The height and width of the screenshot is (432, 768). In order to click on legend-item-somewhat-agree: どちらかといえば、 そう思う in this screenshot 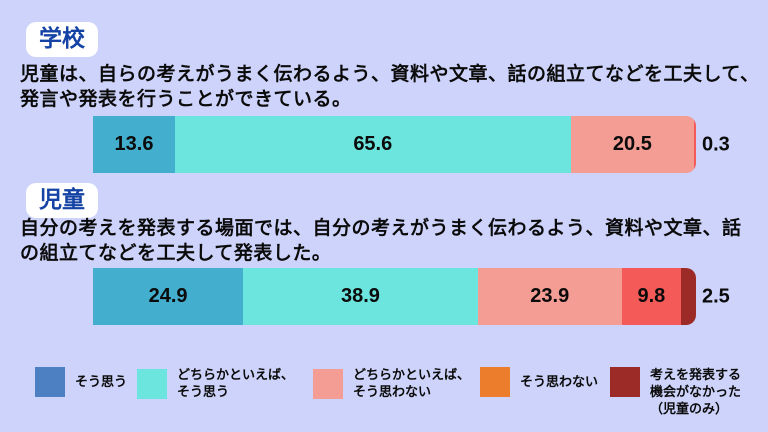, I will do `click(215, 384)`.